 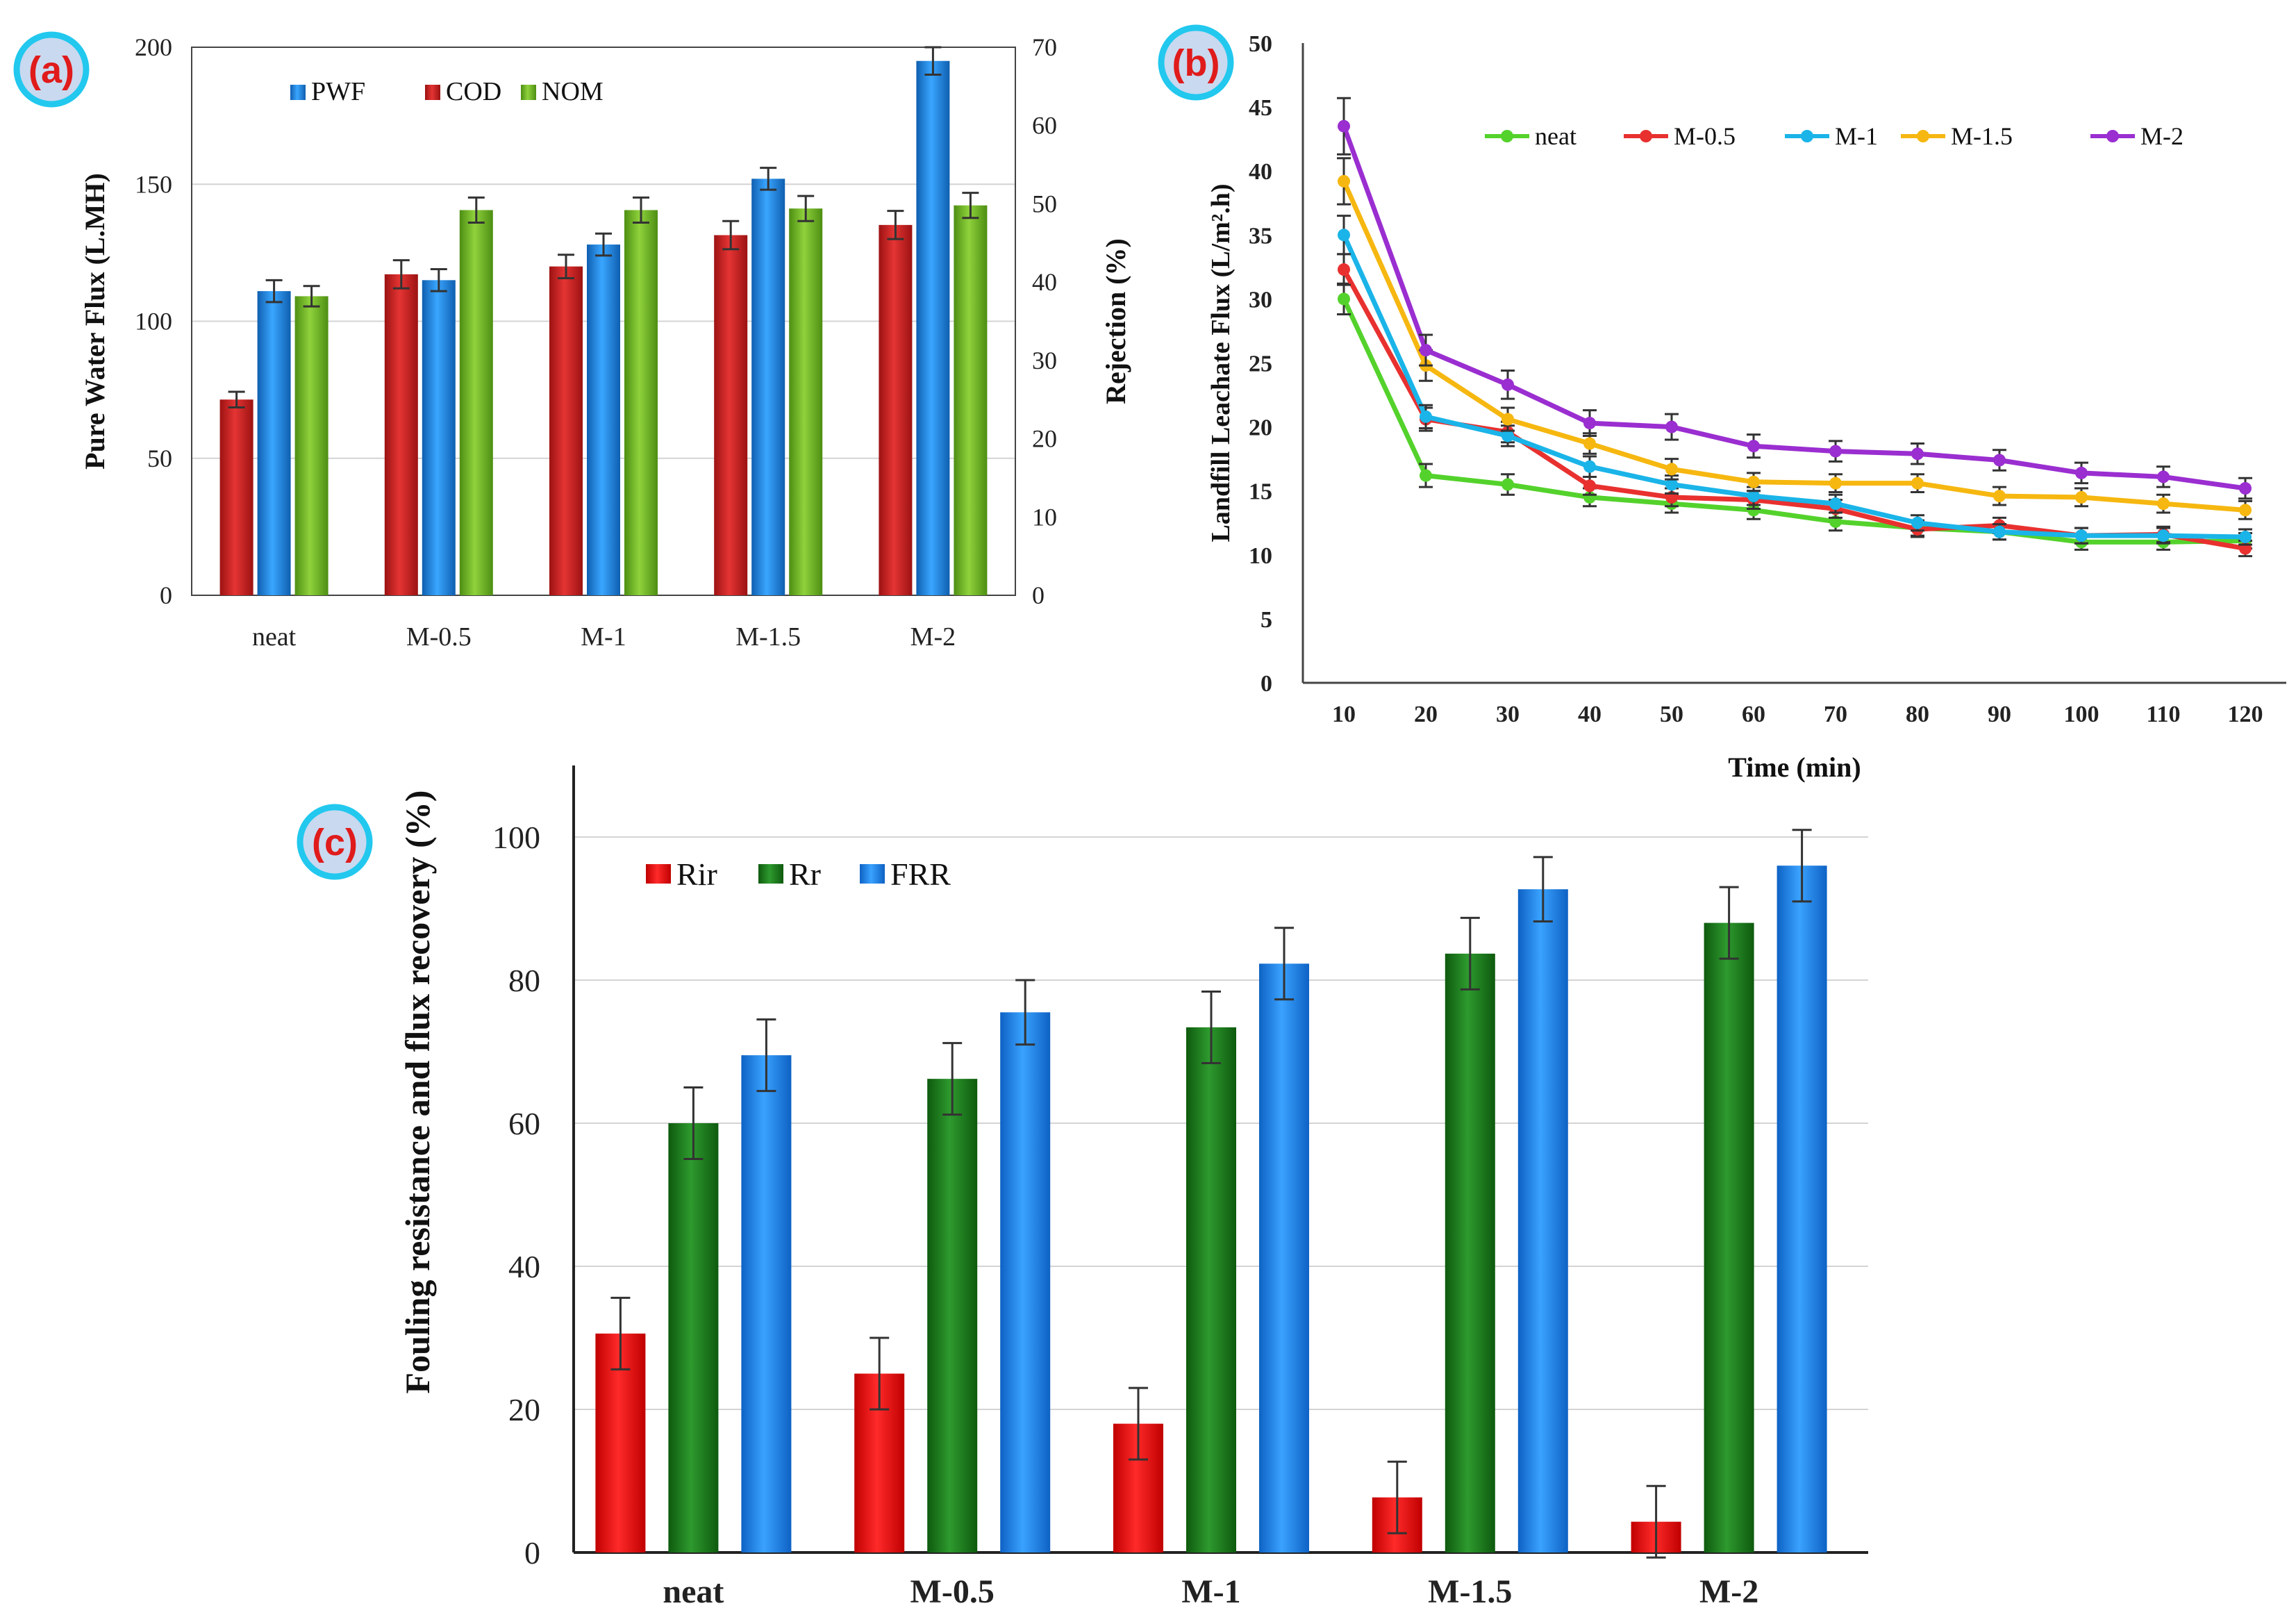 What do you see at coordinates (1260, 428) in the screenshot?
I see `panel-b-ytick-label: 20` at bounding box center [1260, 428].